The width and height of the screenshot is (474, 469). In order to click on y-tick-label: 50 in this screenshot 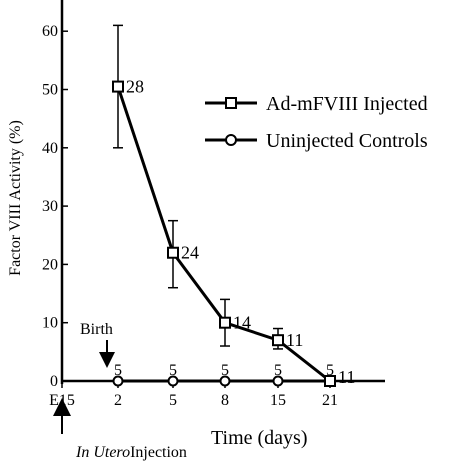, I will do `click(50, 90)`.